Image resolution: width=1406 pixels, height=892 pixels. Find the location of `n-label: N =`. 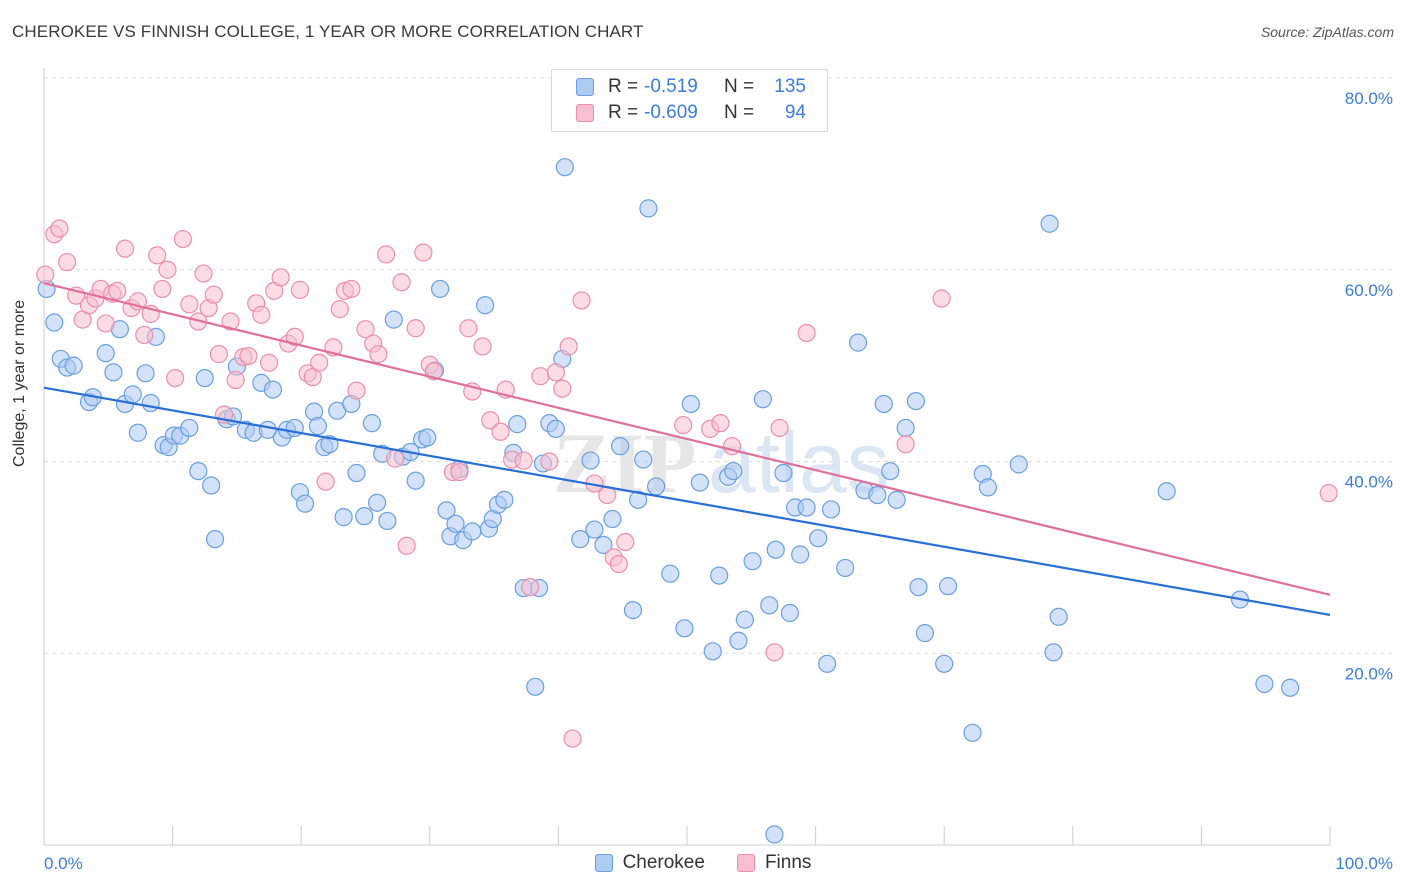

n-label: N = is located at coordinates (739, 112).